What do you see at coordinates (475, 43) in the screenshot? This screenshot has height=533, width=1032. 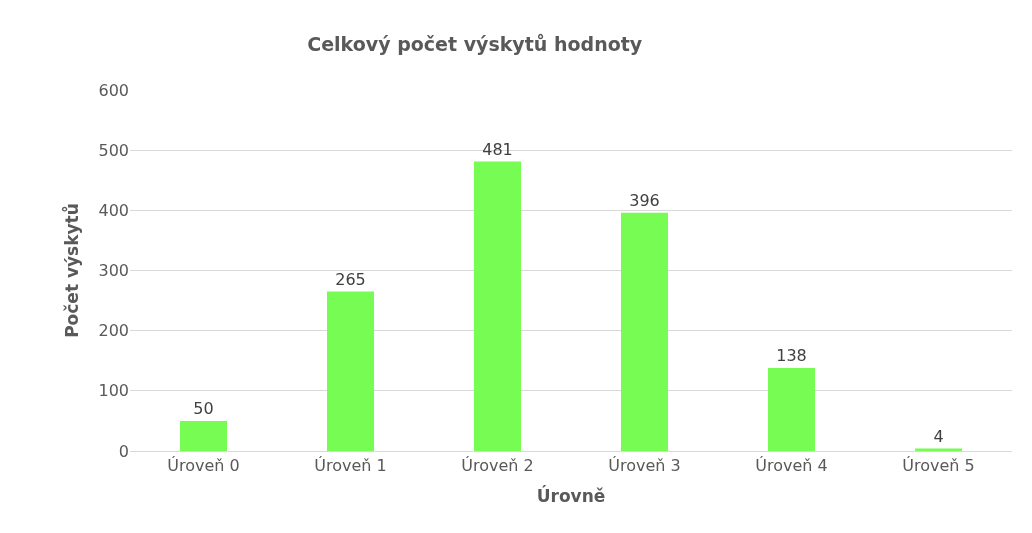 I see `chart-title: Celkový počet výskytů hodnoty` at bounding box center [475, 43].